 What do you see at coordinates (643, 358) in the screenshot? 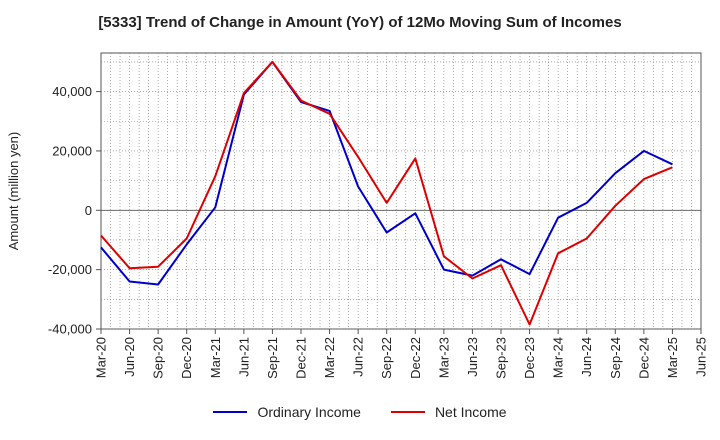
I see `x-tick-label: Dec-24` at bounding box center [643, 358].